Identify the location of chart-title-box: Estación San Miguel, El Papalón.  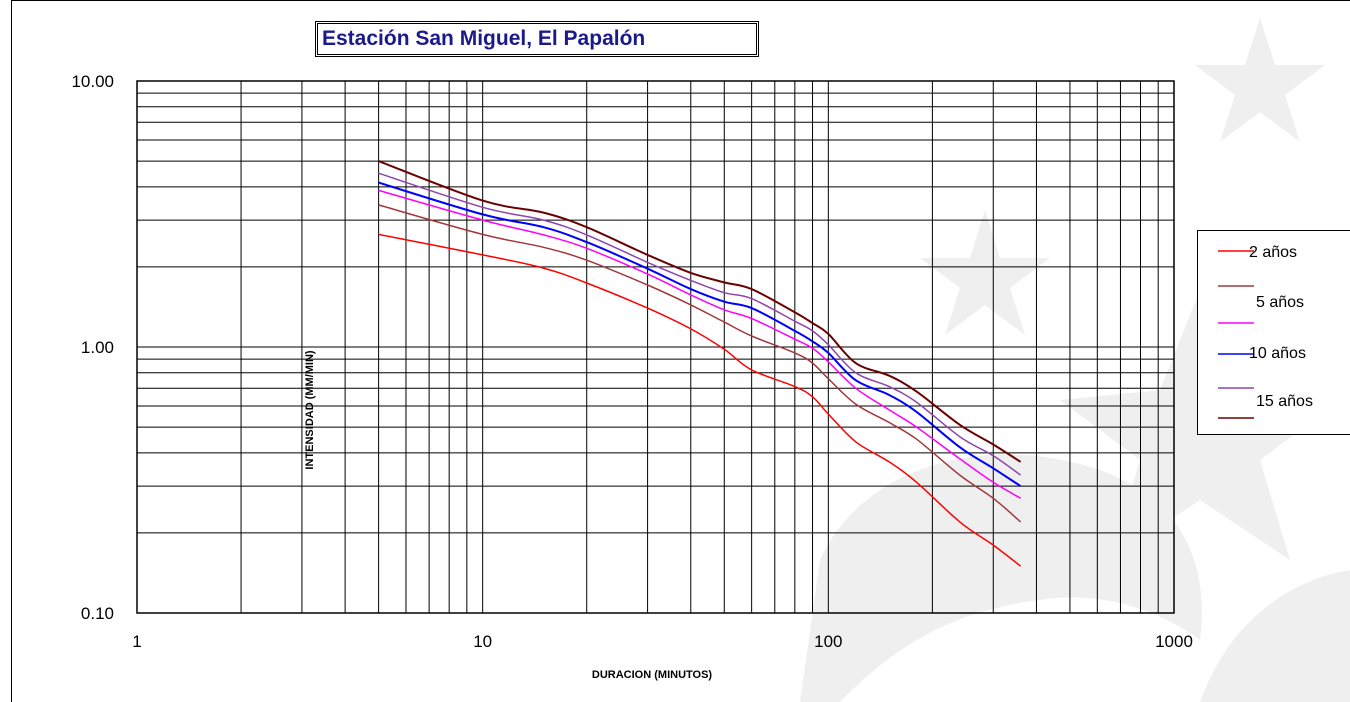
(537, 39).